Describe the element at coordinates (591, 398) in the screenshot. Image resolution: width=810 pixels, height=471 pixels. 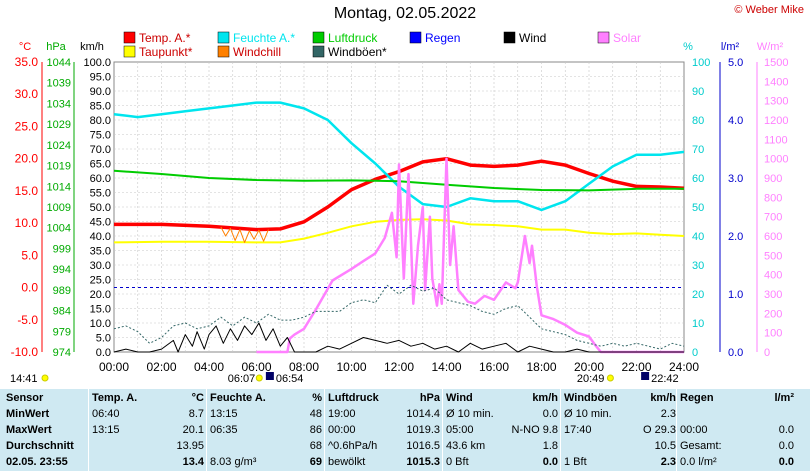
I see `stats-header: Windböen` at that location.